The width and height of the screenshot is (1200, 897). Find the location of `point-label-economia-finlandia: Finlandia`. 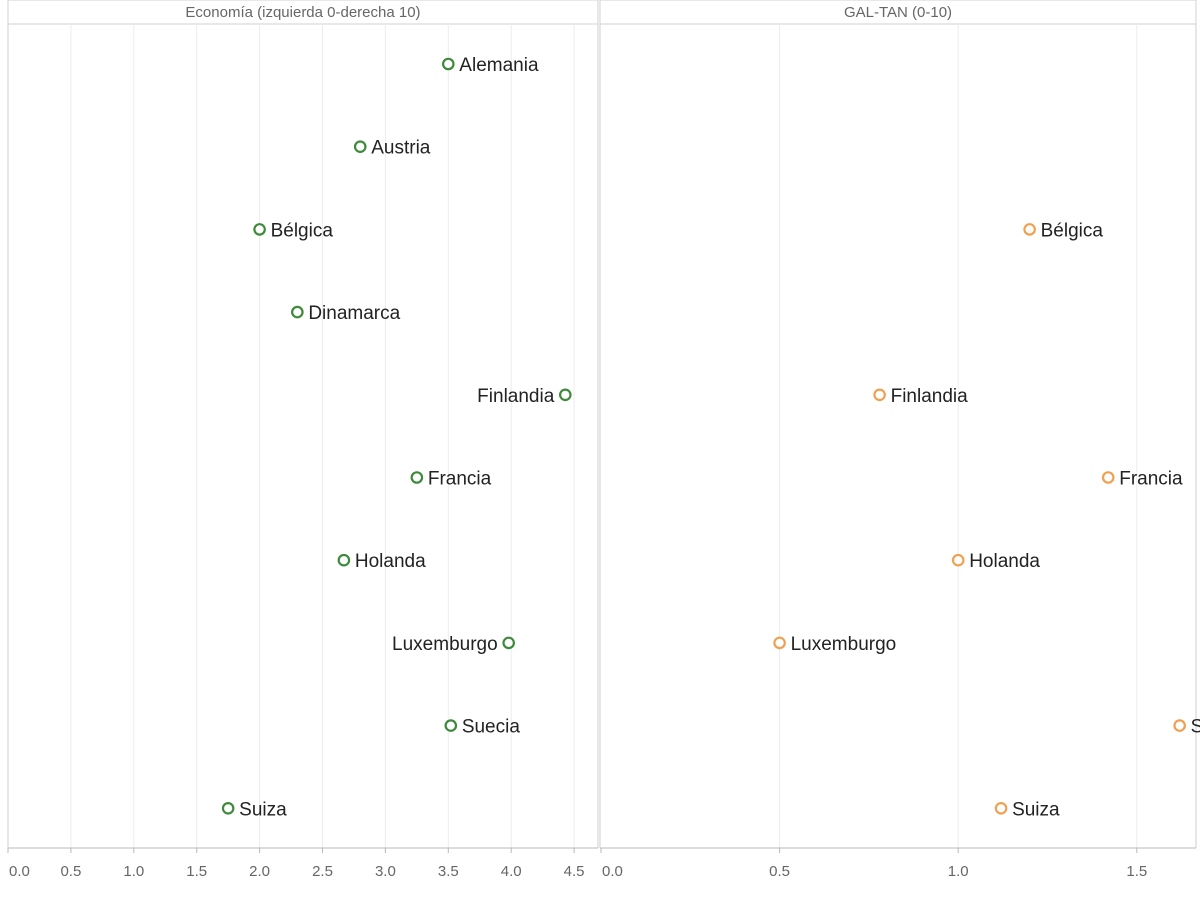

point-label-economia-finlandia: Finlandia is located at coordinates (516, 396).